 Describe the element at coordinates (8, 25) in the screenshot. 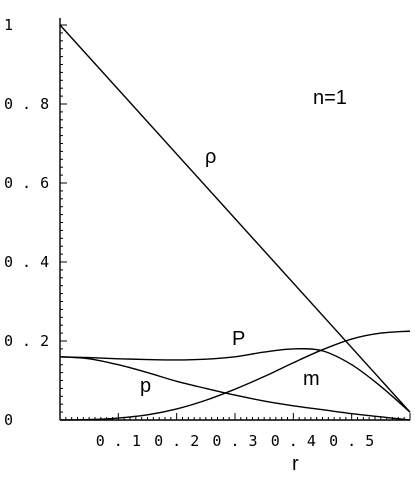

I see `y-tick-label: 1` at that location.